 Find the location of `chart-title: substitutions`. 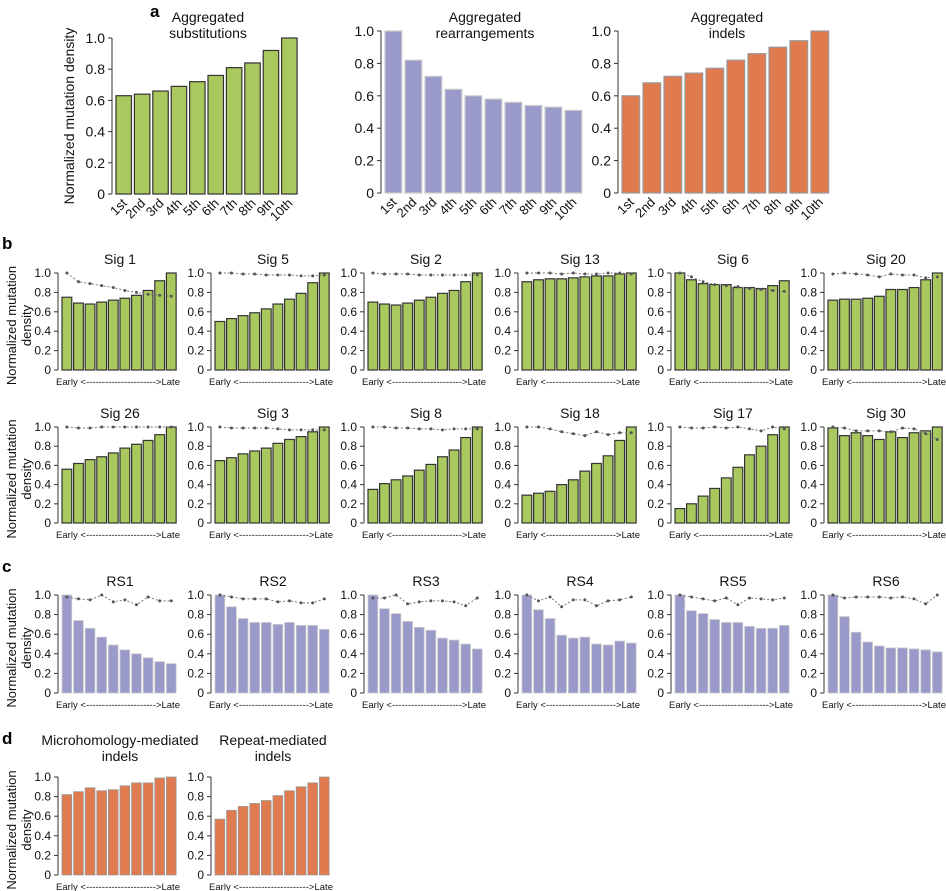

chart-title: substitutions is located at coordinates (208, 33).